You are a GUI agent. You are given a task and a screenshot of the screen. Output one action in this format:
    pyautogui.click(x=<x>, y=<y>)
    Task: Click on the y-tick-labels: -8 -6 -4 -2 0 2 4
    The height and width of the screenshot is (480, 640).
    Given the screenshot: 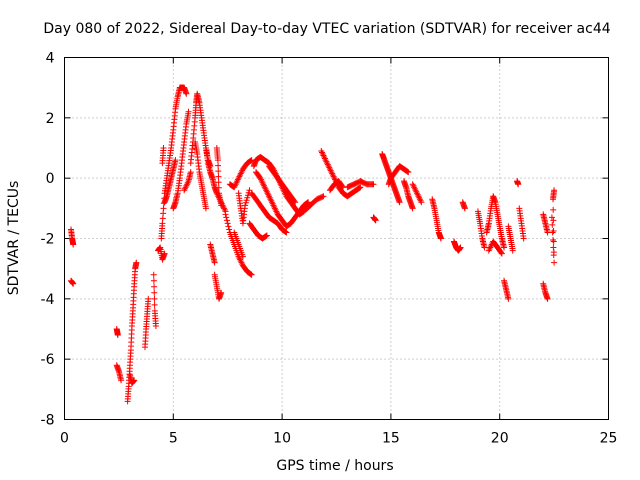 What is the action you would take?
    pyautogui.click(x=48, y=240)
    